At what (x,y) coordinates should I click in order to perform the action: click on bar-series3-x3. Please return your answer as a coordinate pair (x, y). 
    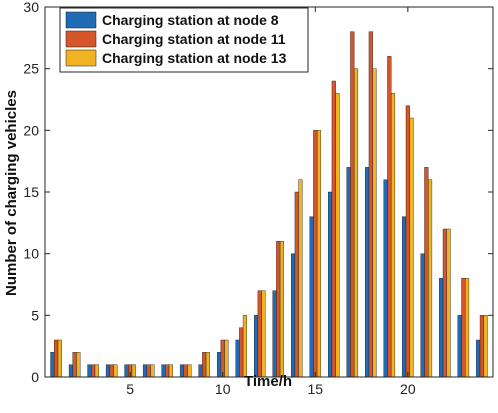
    Looking at the image, I should click on (96, 371).